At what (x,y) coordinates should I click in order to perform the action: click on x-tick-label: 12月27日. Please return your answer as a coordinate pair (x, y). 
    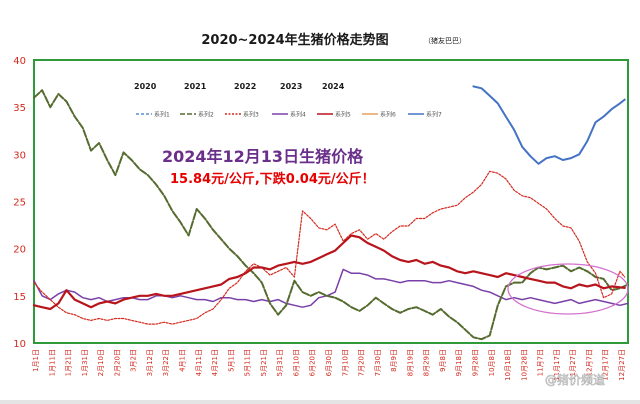
    Looking at the image, I should click on (622, 365).